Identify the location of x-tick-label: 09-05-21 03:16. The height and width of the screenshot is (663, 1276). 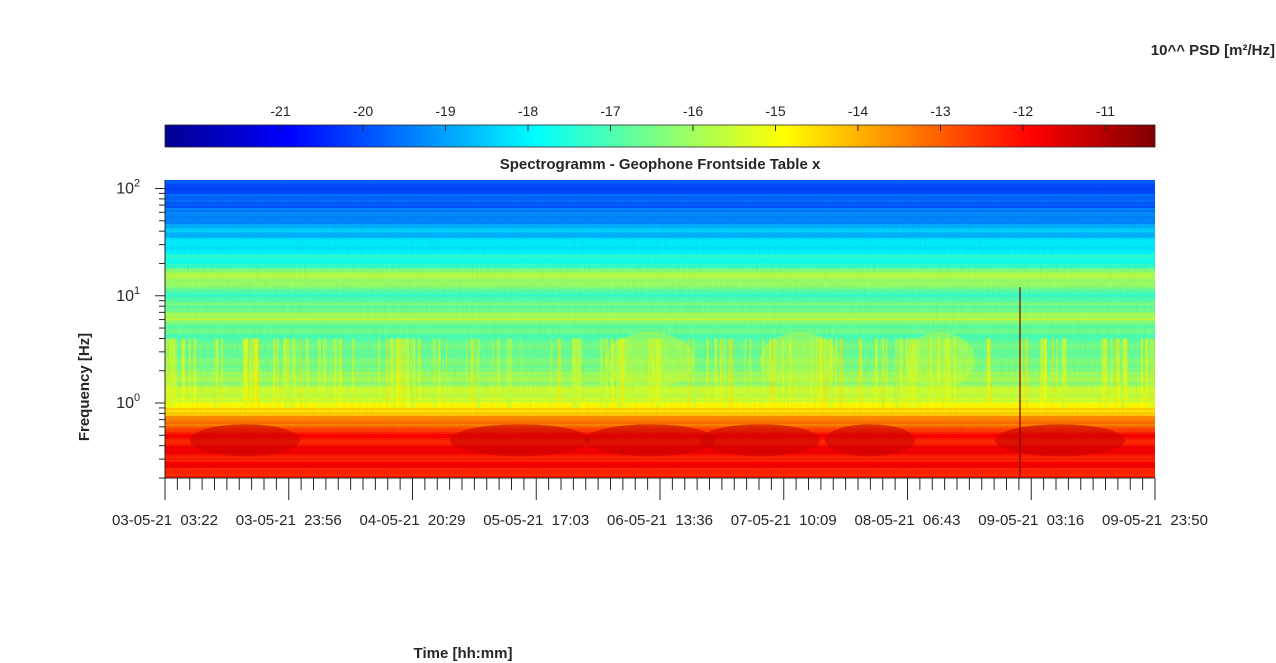
(1031, 520).